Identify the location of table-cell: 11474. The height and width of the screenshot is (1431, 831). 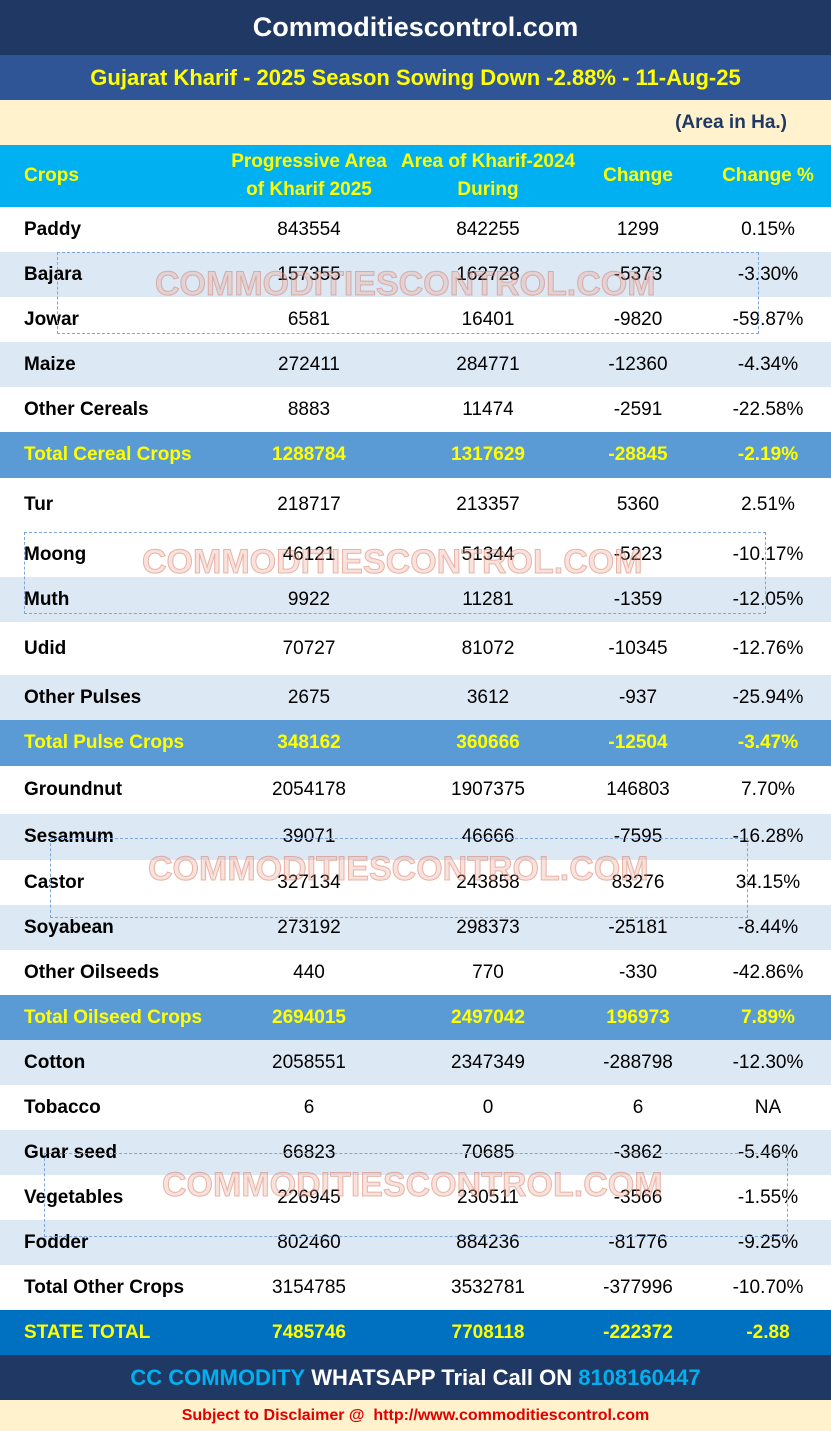
(488, 409).